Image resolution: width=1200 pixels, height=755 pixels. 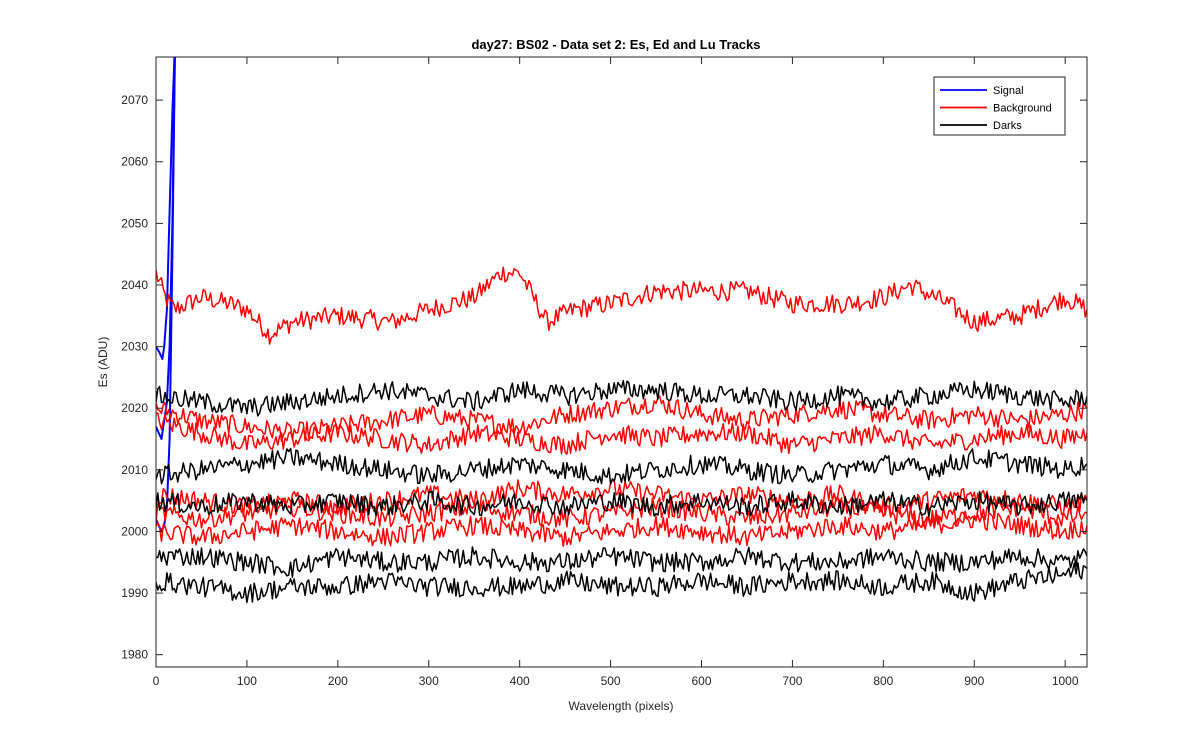 What do you see at coordinates (134, 655) in the screenshot?
I see `y-tick-label: 1980` at bounding box center [134, 655].